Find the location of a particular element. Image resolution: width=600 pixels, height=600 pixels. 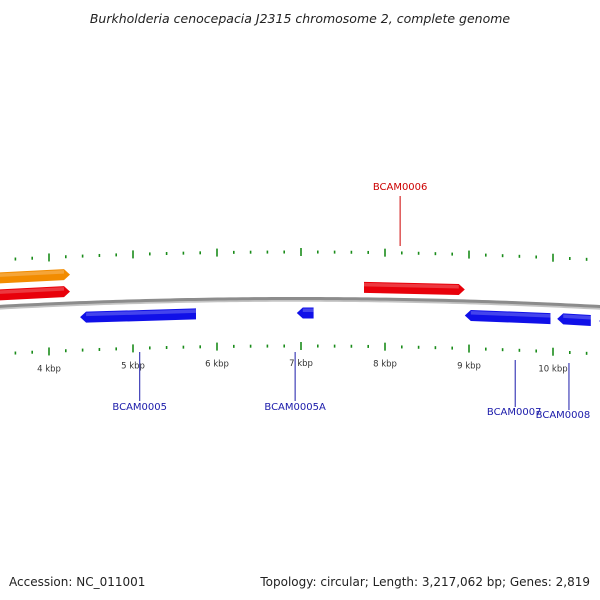

scale-label: 8 kbp is located at coordinates (385, 365).